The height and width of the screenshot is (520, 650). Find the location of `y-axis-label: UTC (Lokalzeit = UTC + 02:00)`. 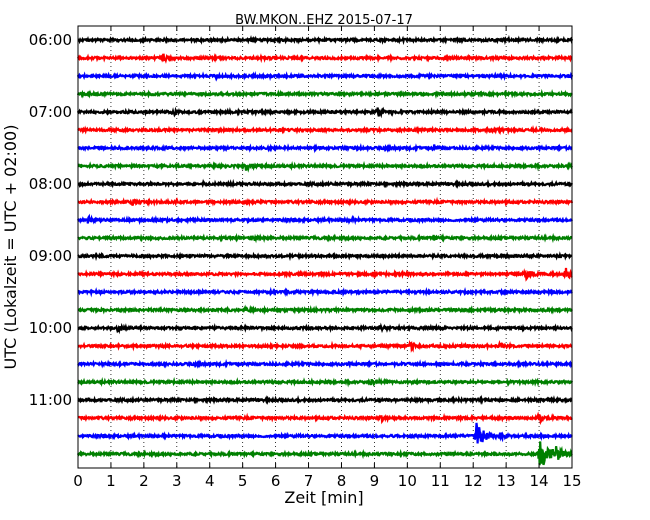

y-axis-label: UTC (Lokalzeit = UTC + 02:00) is located at coordinates (10, 247).